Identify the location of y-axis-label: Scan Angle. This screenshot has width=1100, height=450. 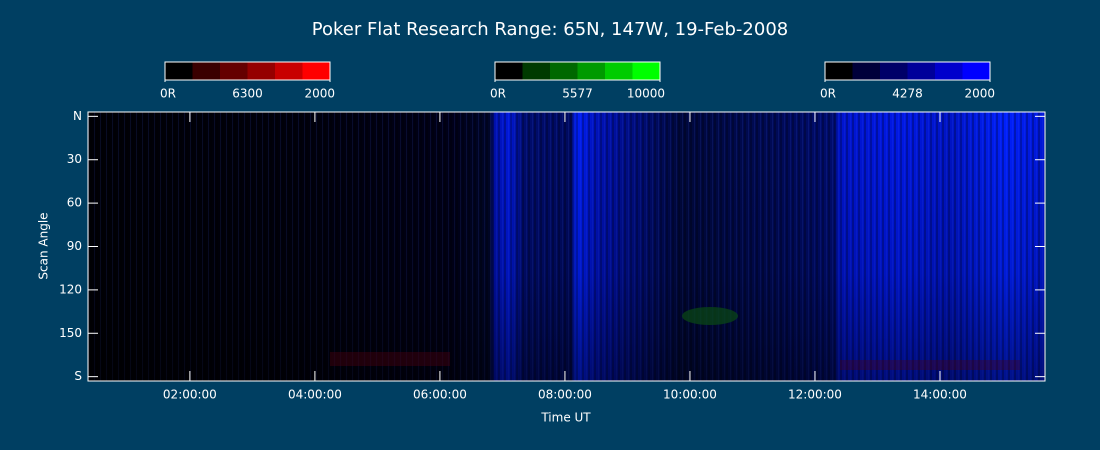
(44, 245).